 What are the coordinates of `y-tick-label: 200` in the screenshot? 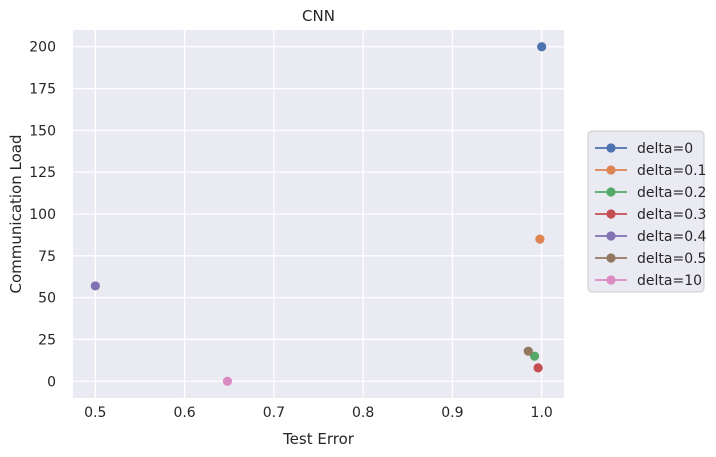 It's located at (42, 48).